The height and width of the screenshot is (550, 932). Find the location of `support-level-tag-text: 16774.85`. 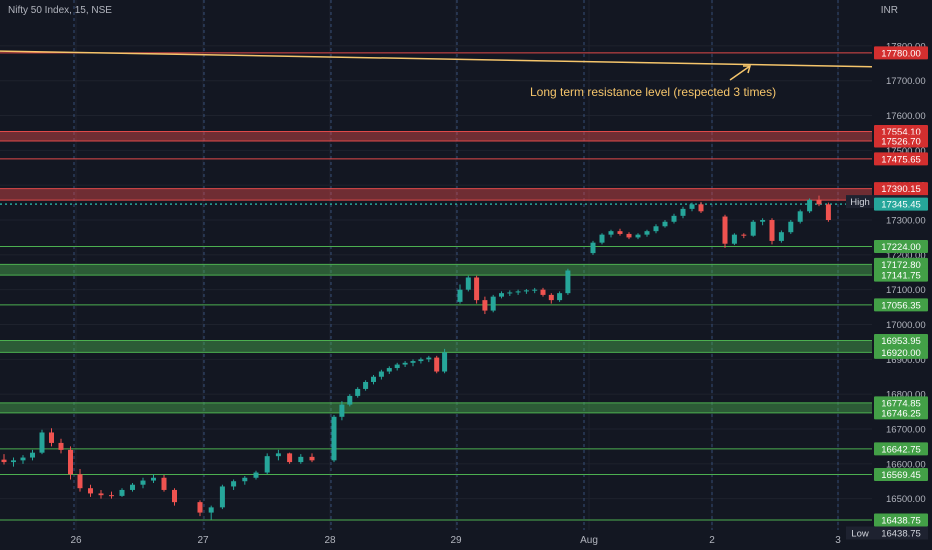

support-level-tag-text: 16774.85 is located at coordinates (901, 403).